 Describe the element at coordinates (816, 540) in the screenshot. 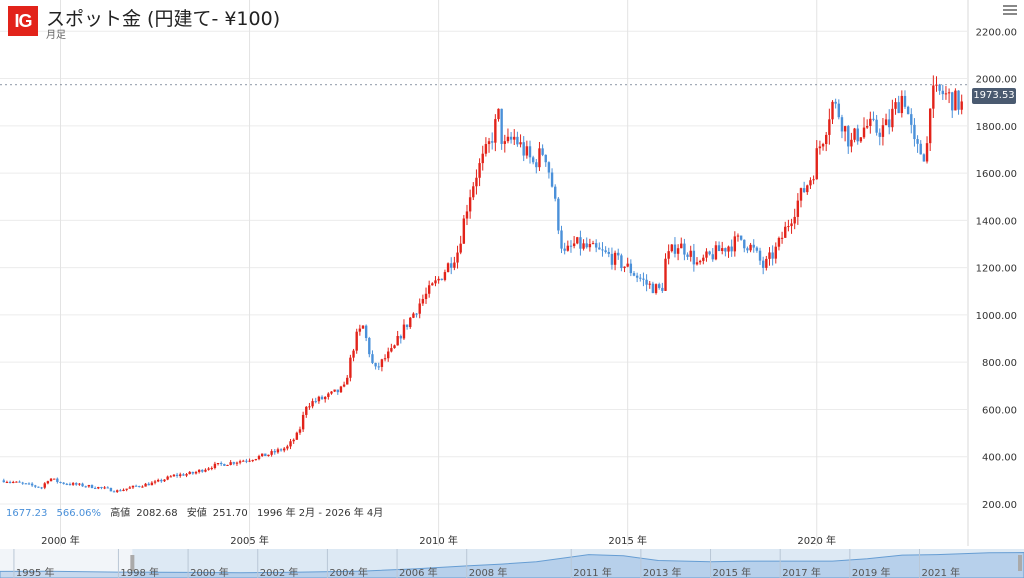

I see `x-tick-label: 2020 年` at that location.